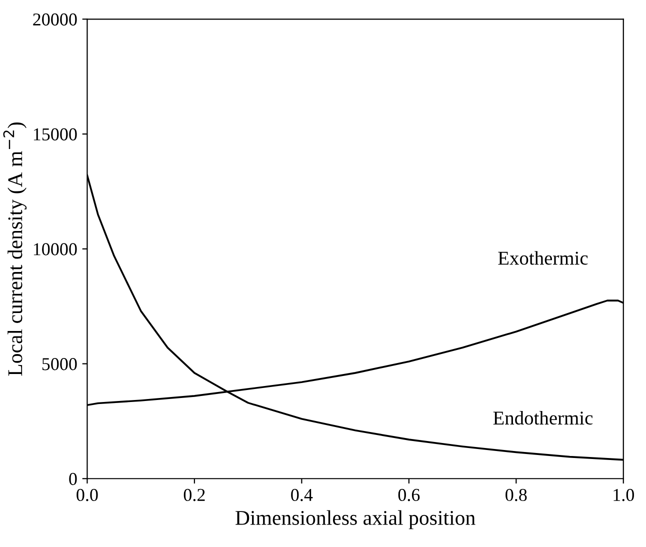 This screenshot has width=646, height=547. Describe the element at coordinates (73, 479) in the screenshot. I see `y-tick-label: 0` at that location.